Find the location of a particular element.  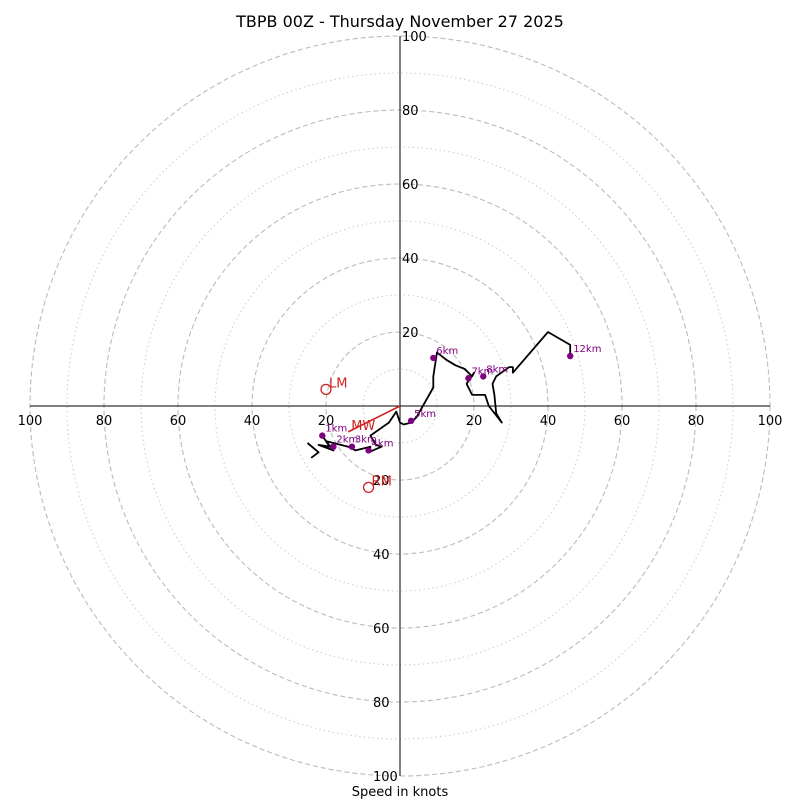

storm-motion-line is located at coordinates (374, 419).